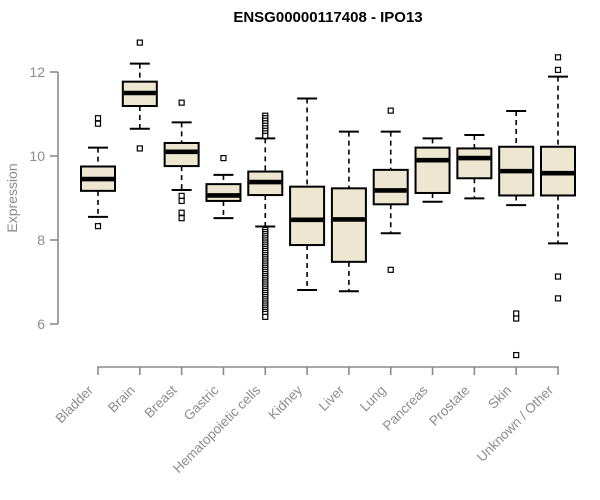 This screenshot has width=600, height=500. What do you see at coordinates (223, 158) in the screenshot?
I see `outlier-gastric` at bounding box center [223, 158].